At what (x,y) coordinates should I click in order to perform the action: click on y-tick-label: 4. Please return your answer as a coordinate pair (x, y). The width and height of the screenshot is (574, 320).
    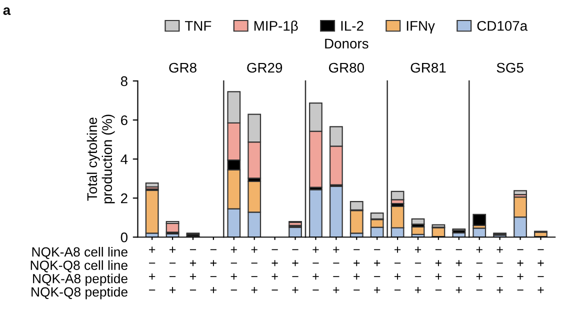
    Looking at the image, I should click on (124, 159).